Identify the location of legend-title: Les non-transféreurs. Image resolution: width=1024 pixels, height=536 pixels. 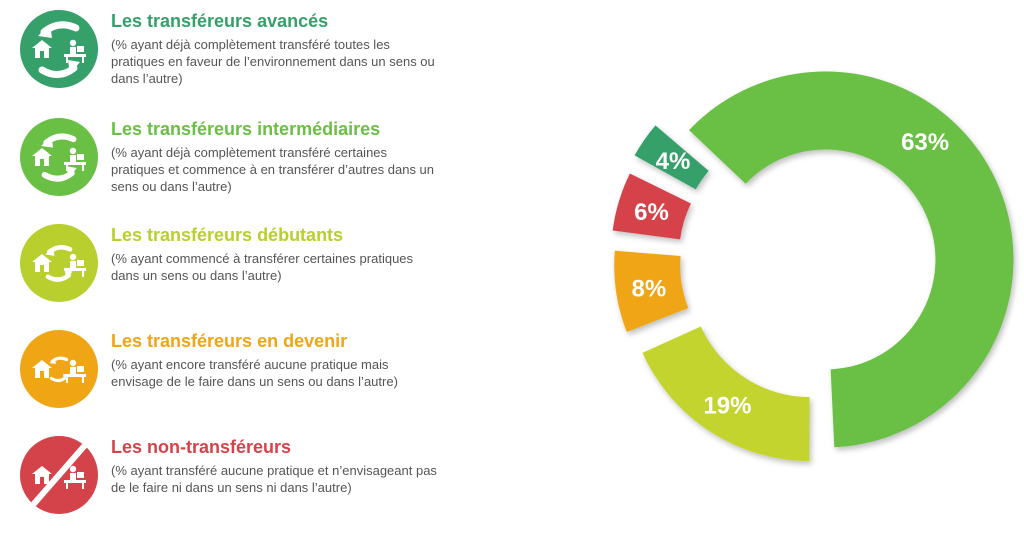
(201, 447).